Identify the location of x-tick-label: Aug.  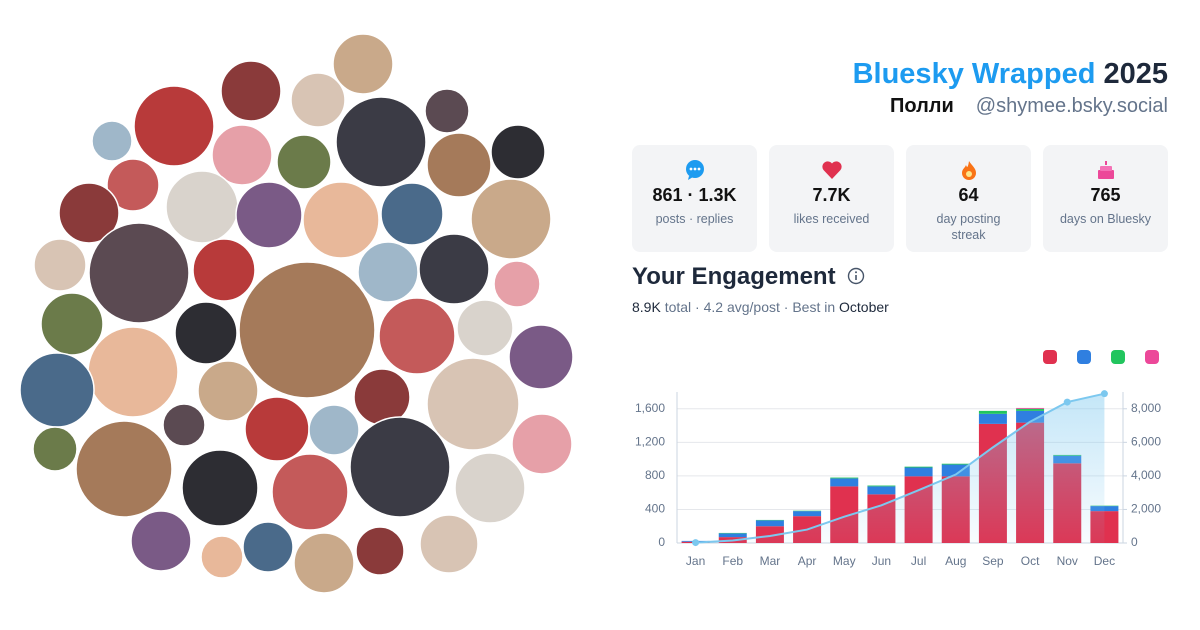
(955, 561).